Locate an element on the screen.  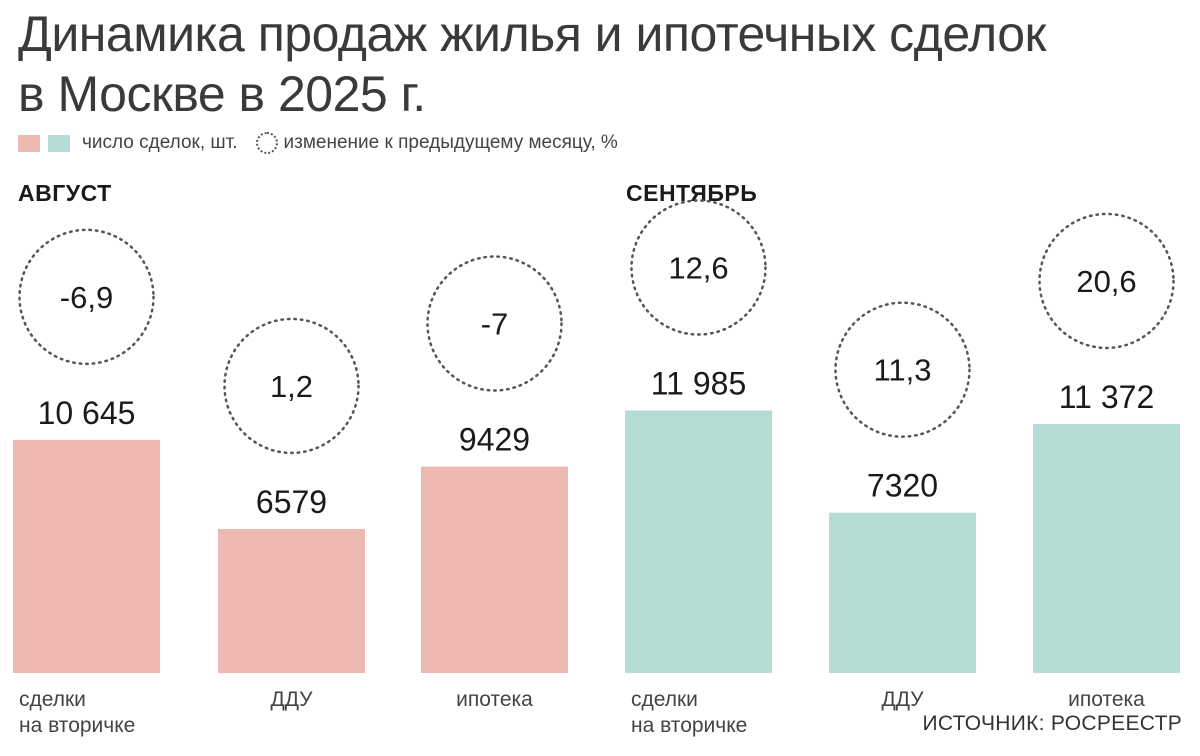
legend-dotted-circle-icon is located at coordinates (266, 143).